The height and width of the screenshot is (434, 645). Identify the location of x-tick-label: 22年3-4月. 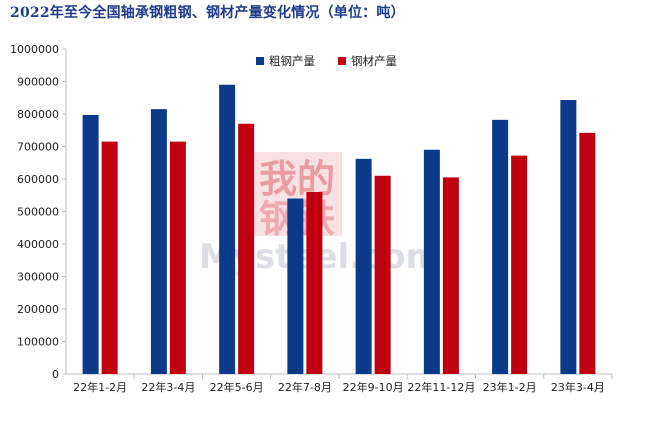
(168, 387).